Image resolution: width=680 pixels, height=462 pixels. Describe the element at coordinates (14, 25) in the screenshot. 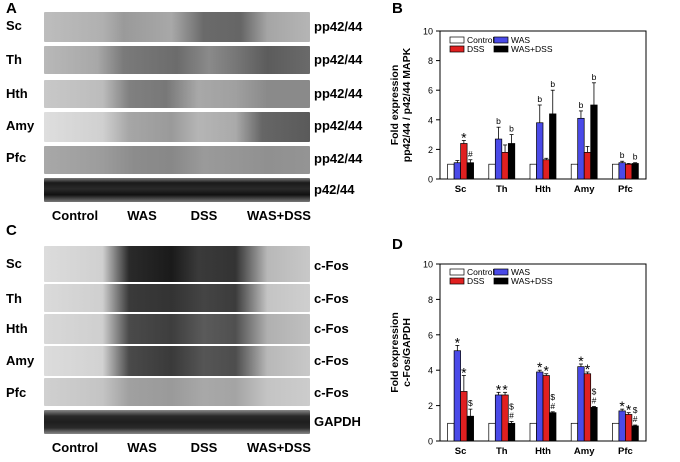

I see `blot-a-region-sc: Sc` at that location.